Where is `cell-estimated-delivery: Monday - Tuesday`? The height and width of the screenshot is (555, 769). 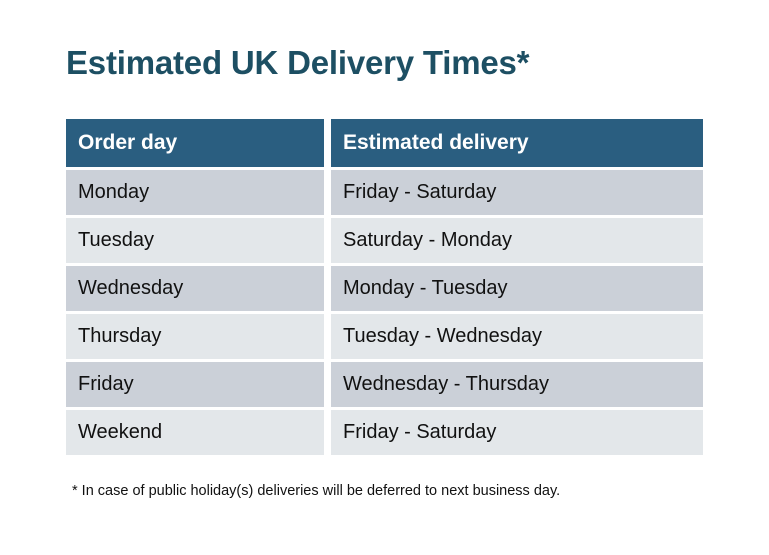
cell-estimated-delivery: Monday - Tuesday is located at coordinates (517, 288).